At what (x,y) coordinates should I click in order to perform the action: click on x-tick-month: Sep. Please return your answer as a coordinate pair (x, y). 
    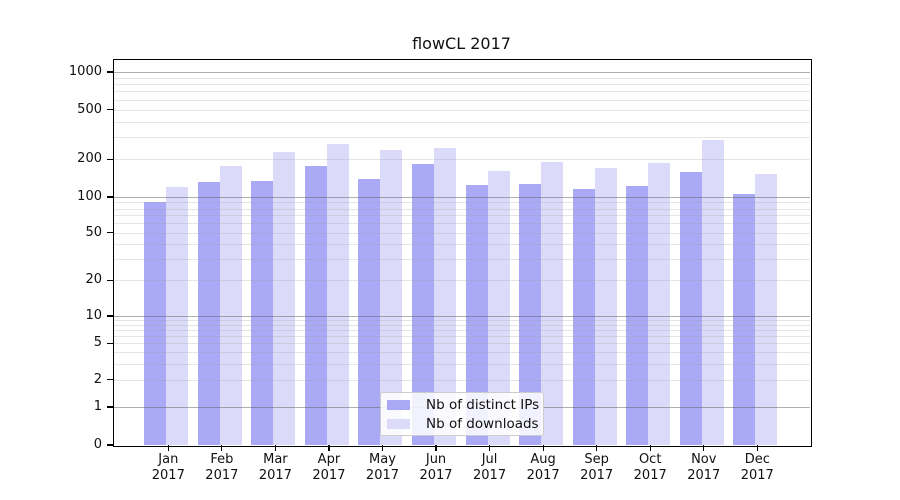
    Looking at the image, I should click on (596, 459).